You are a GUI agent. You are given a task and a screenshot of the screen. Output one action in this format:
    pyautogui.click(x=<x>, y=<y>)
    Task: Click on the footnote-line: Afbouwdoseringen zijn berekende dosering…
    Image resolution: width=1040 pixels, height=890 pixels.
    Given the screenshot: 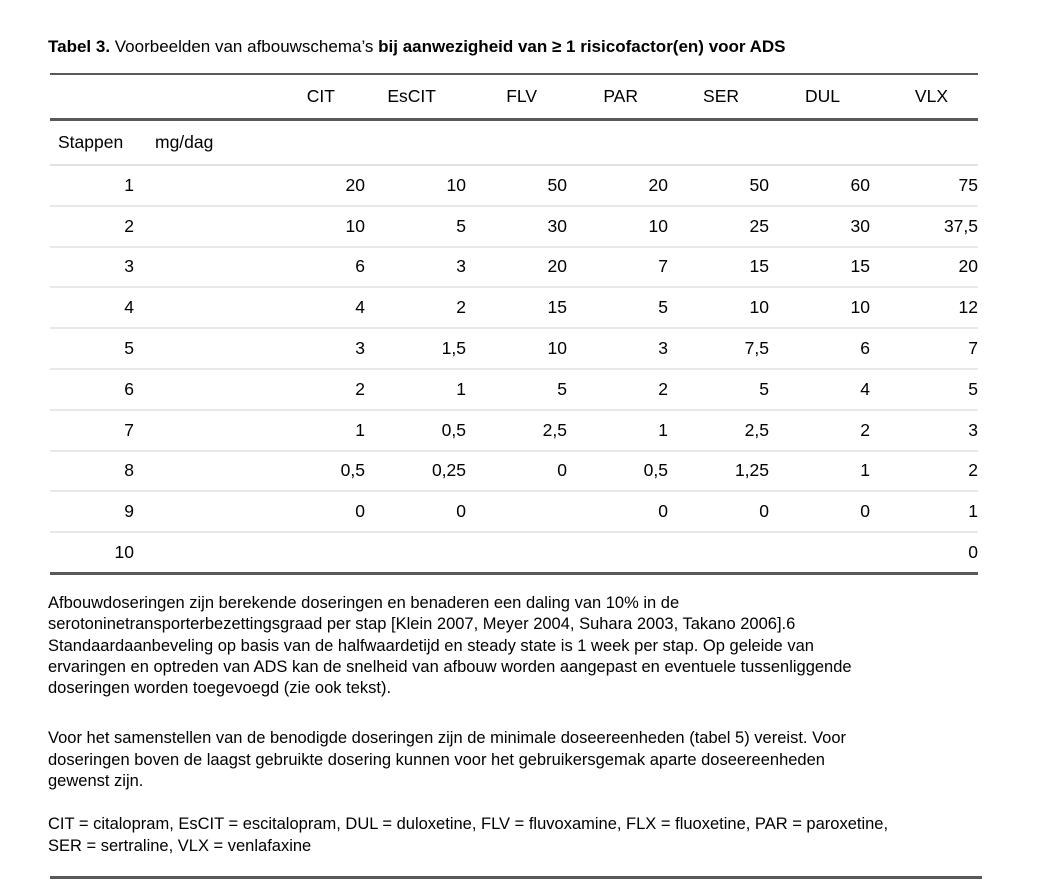 What is the action you would take?
    pyautogui.click(x=364, y=602)
    